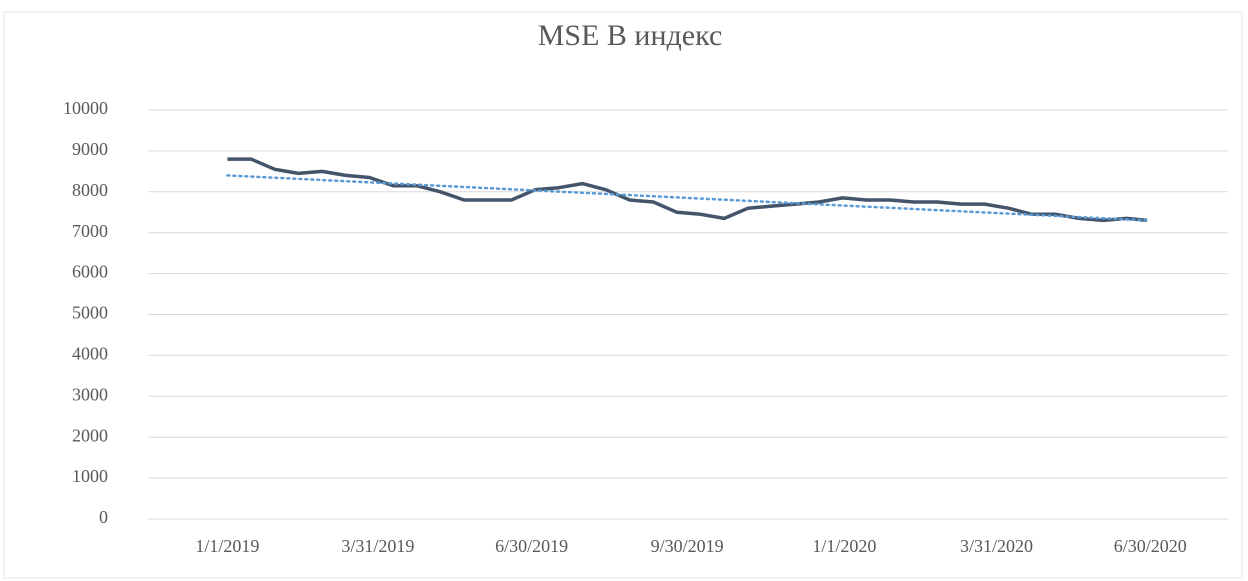  What do you see at coordinates (90, 190) in the screenshot?
I see `y-tick-label: 8000` at bounding box center [90, 190].